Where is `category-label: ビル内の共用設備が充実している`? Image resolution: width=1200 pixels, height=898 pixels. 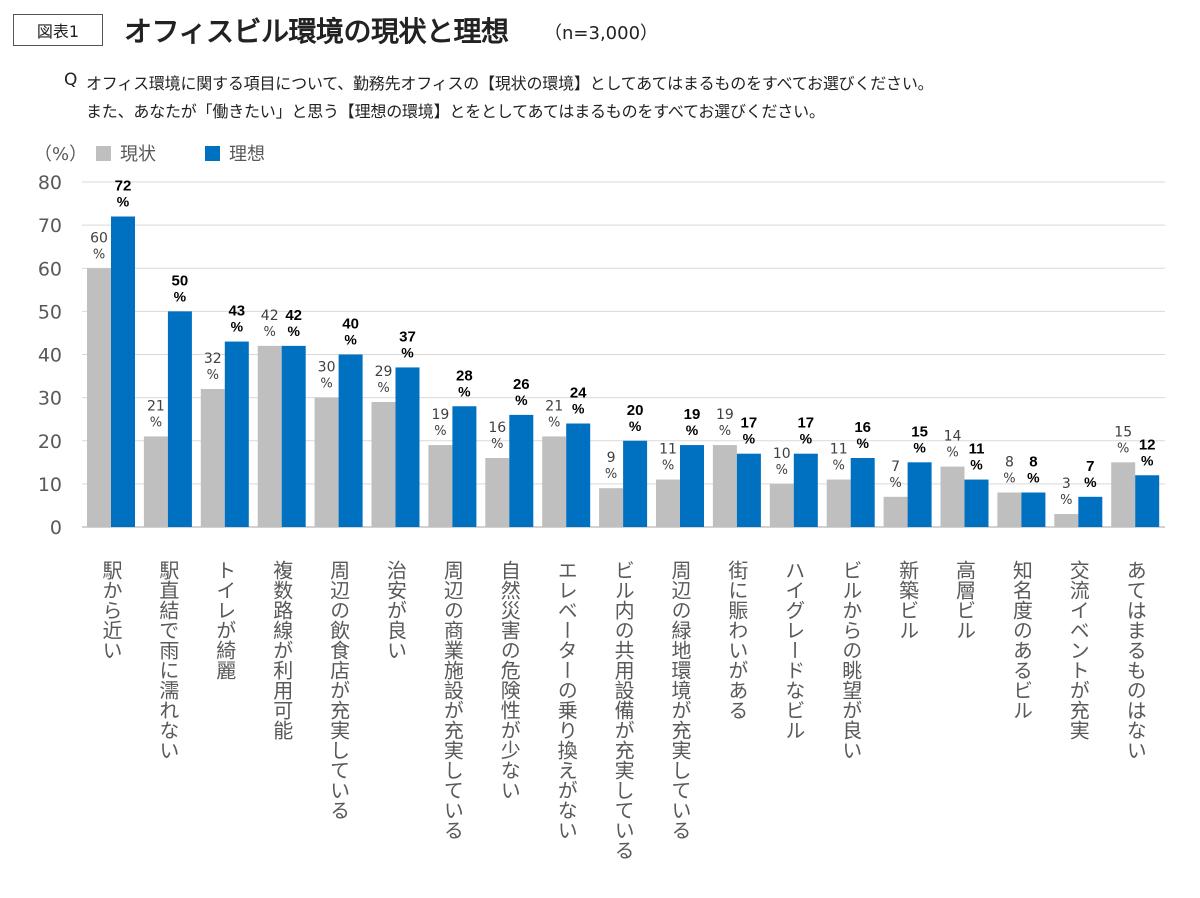
category-label: ビル内の共用設備が充実している is located at coordinates (623, 710).